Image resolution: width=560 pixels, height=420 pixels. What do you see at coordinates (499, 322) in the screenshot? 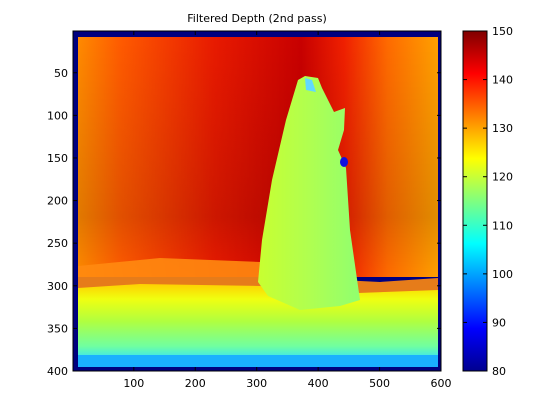
I see `colorbar-tick-label: 90` at bounding box center [499, 322].